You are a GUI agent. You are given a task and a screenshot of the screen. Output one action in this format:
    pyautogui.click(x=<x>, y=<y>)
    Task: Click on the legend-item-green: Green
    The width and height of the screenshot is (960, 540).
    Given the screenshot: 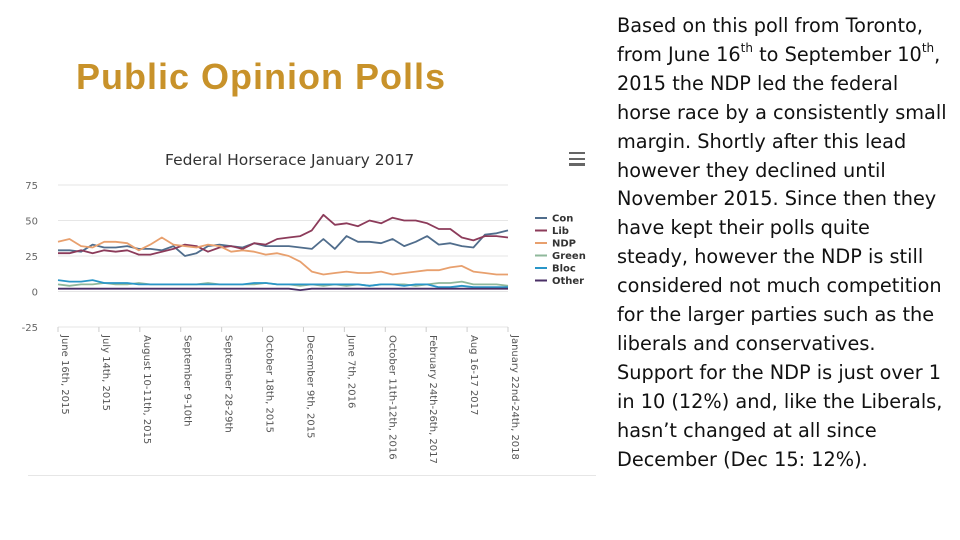 What is the action you would take?
    pyautogui.click(x=560, y=256)
    